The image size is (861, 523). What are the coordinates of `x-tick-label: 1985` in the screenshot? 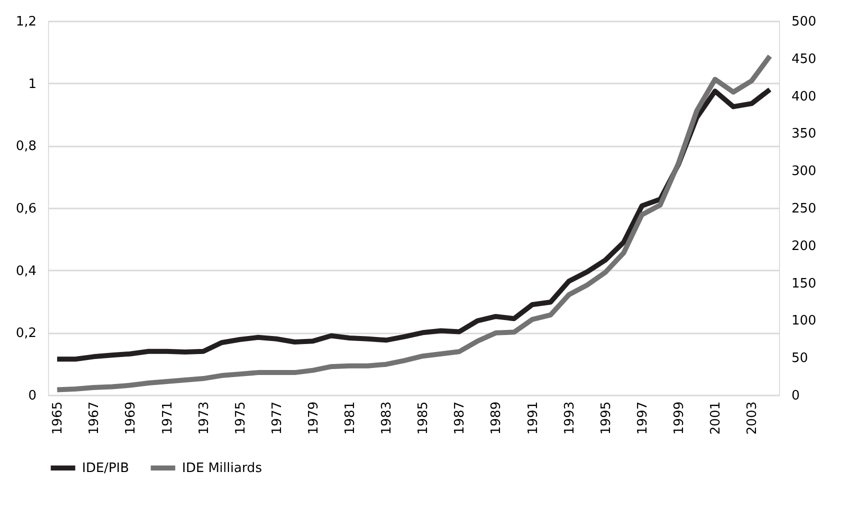 It's located at (424, 418).